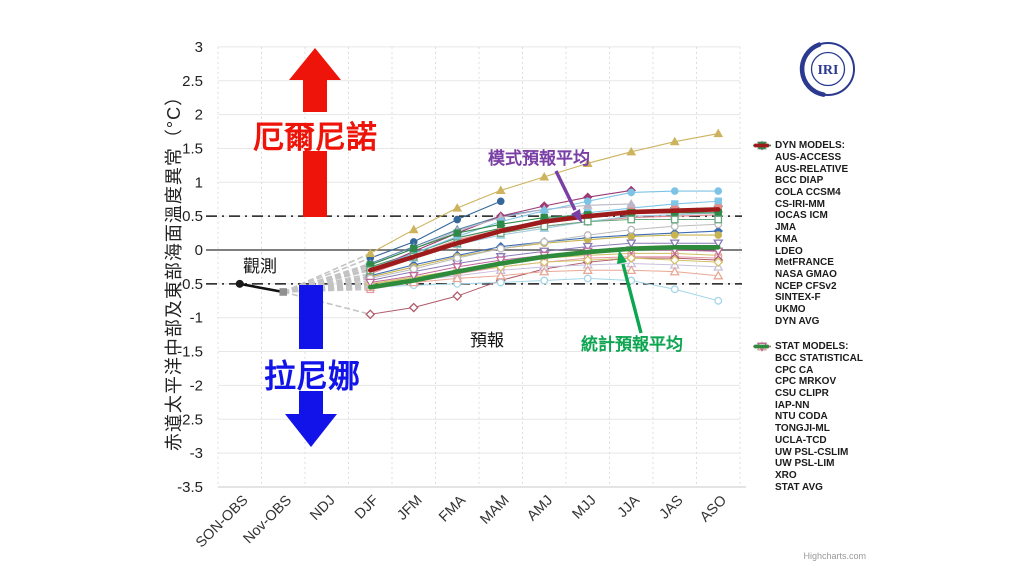  I want to click on x-tick-label: AMJ, so click(540, 509).